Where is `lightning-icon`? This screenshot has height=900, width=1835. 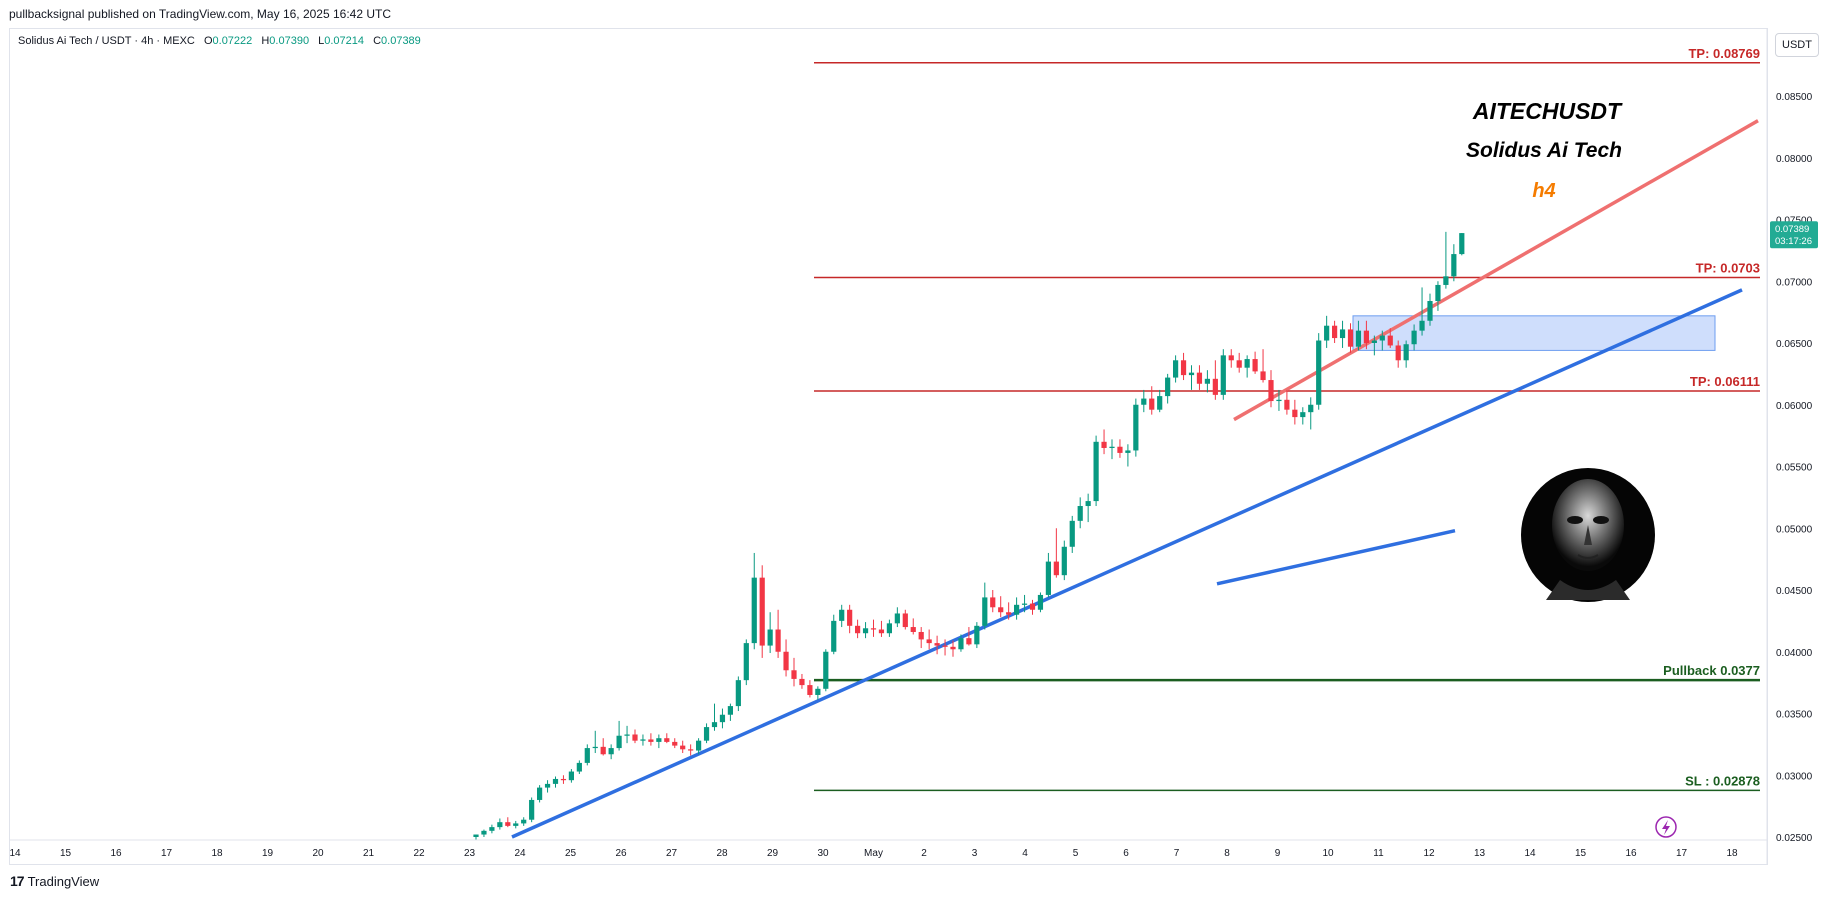
lightning-icon is located at coordinates (1666, 827).